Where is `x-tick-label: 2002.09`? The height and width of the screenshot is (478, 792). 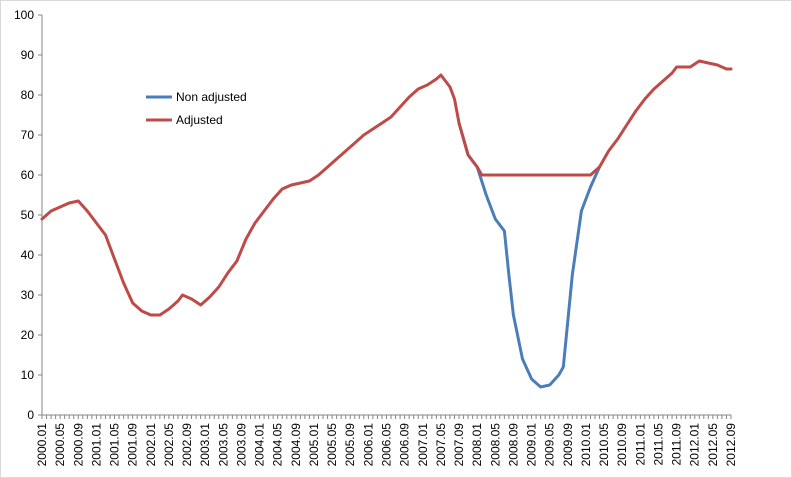
x-tick-label: 2002.09 is located at coordinates (187, 445).